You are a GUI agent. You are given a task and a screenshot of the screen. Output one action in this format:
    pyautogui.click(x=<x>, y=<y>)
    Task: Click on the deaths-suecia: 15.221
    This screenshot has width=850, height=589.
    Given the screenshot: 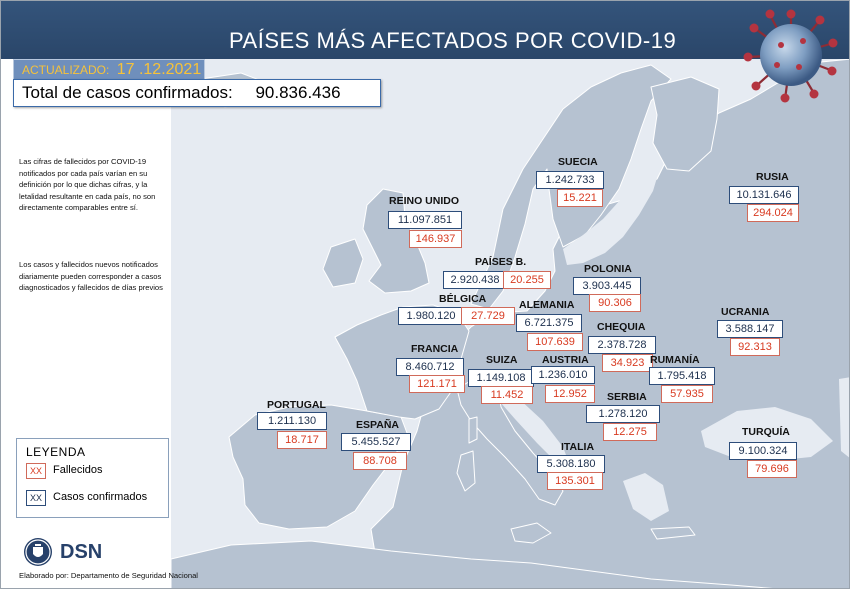 What is the action you would take?
    pyautogui.click(x=580, y=198)
    